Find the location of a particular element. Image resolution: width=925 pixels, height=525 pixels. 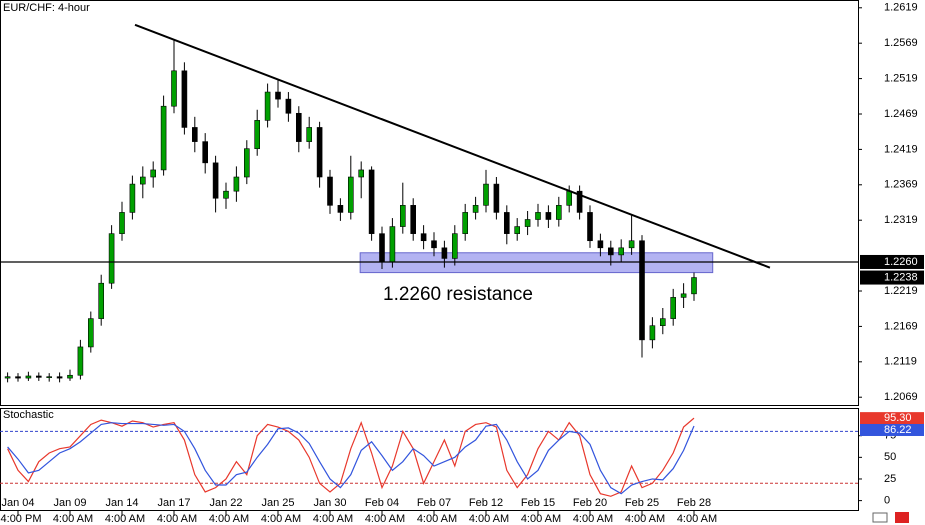

x-time-label: 4:00 PM is located at coordinates (21, 519).